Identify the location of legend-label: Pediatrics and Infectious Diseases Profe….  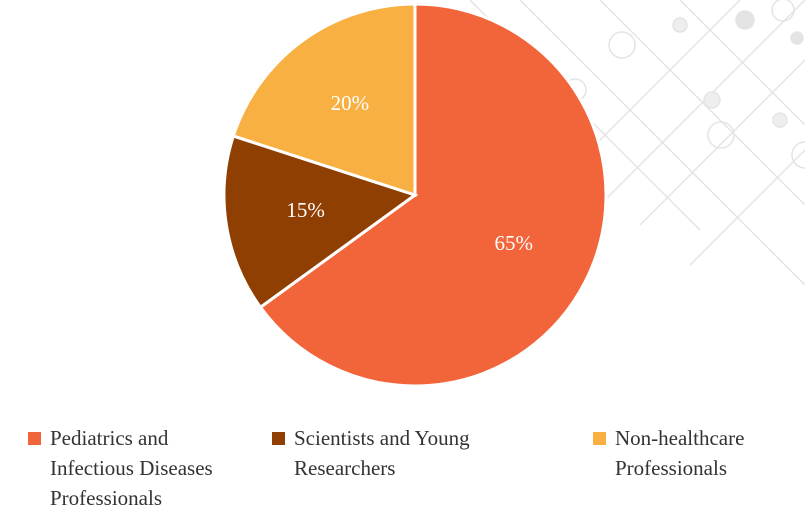
(131, 468).